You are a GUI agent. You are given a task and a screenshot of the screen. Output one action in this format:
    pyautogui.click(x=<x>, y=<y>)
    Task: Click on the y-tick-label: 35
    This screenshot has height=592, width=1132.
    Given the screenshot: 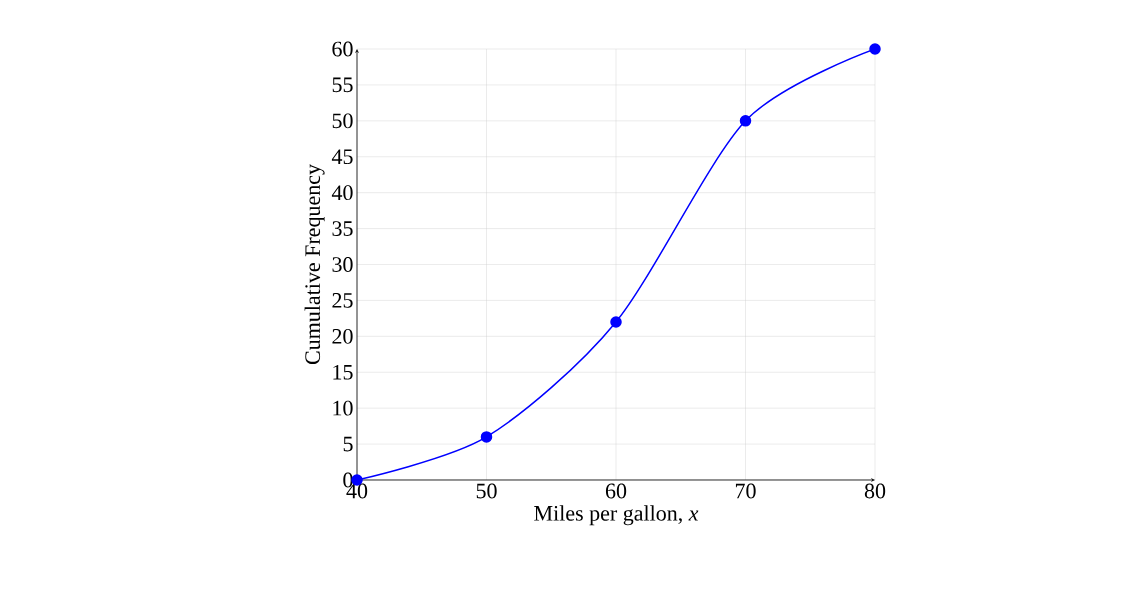 What is the action you would take?
    pyautogui.click(x=342, y=228)
    